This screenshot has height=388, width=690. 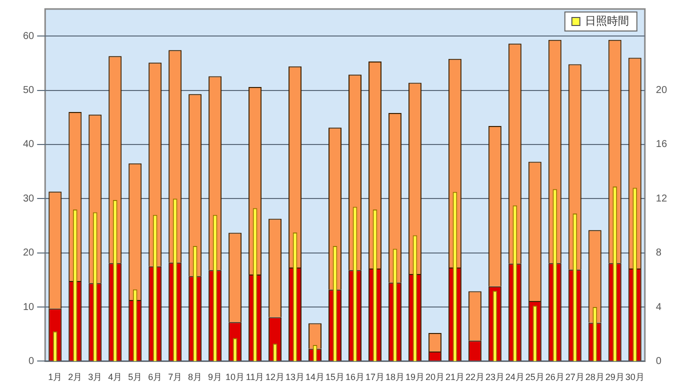 What do you see at coordinates (659, 361) in the screenshot?
I see `y2-tick-label: 0` at bounding box center [659, 361].